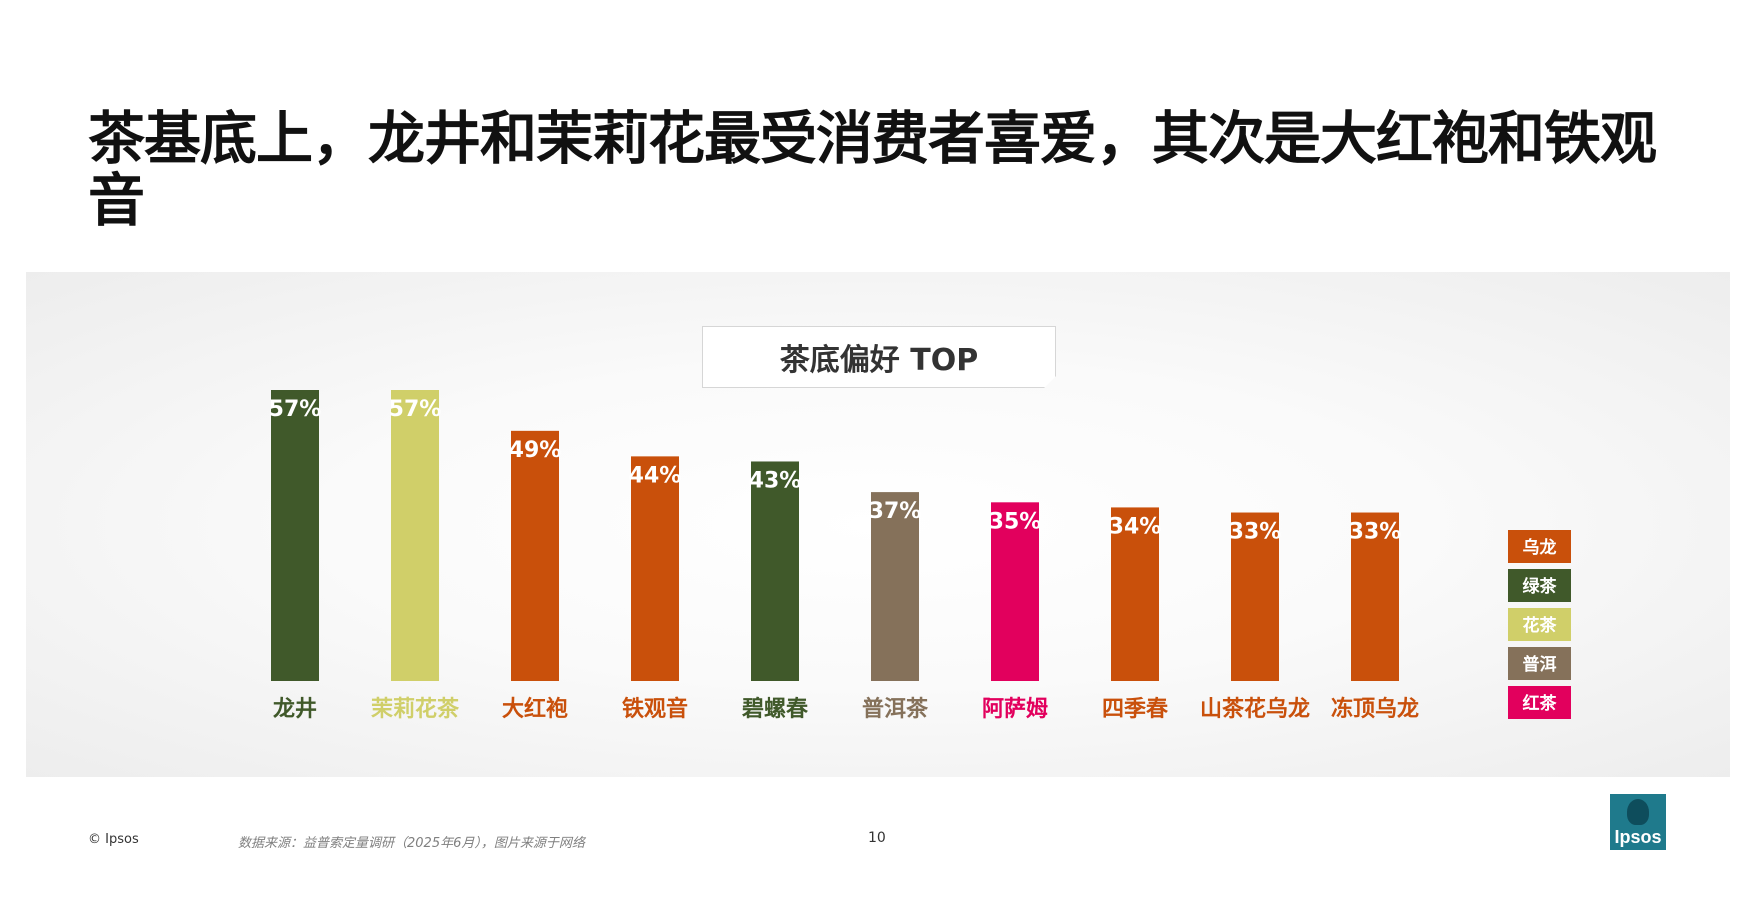 This screenshot has height=902, width=1752. What do you see at coordinates (1135, 526) in the screenshot?
I see `bar-value-label-8: 34%` at bounding box center [1135, 526].